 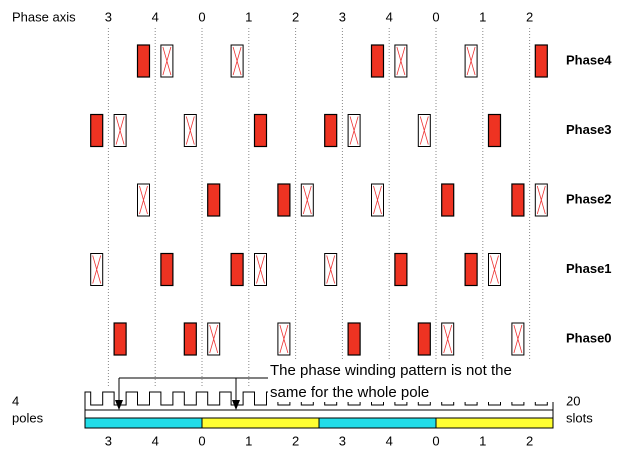 What do you see at coordinates (28, 417) in the screenshot?
I see `left-label: poles` at bounding box center [28, 417].